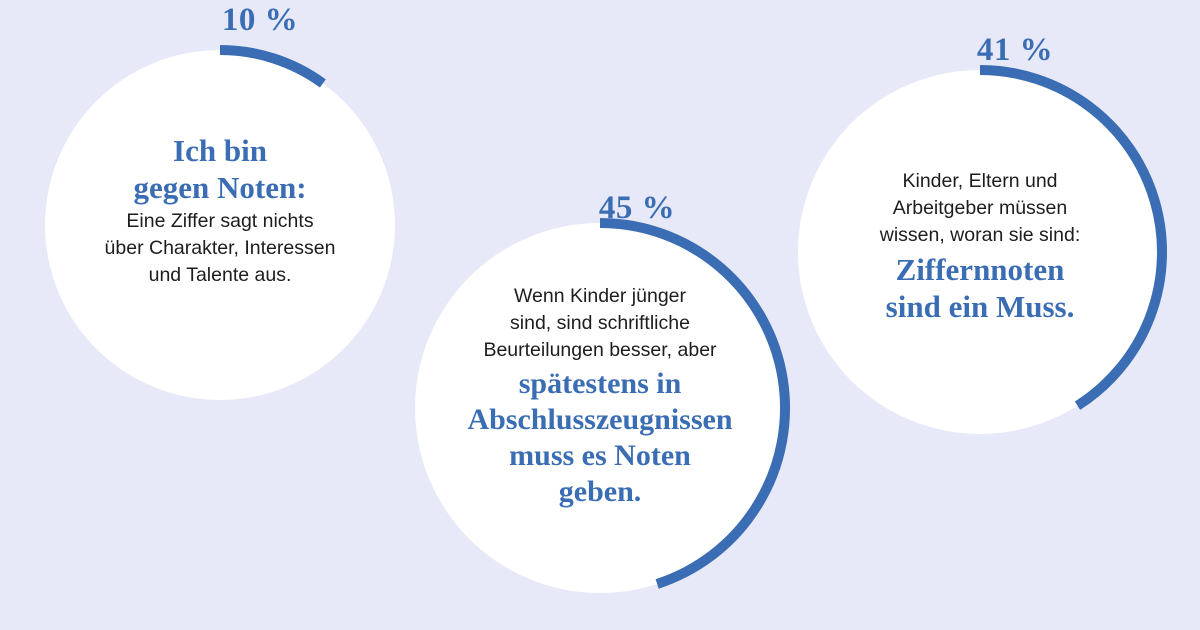  I want to click on arc-41-percent, so click(1073, 237).